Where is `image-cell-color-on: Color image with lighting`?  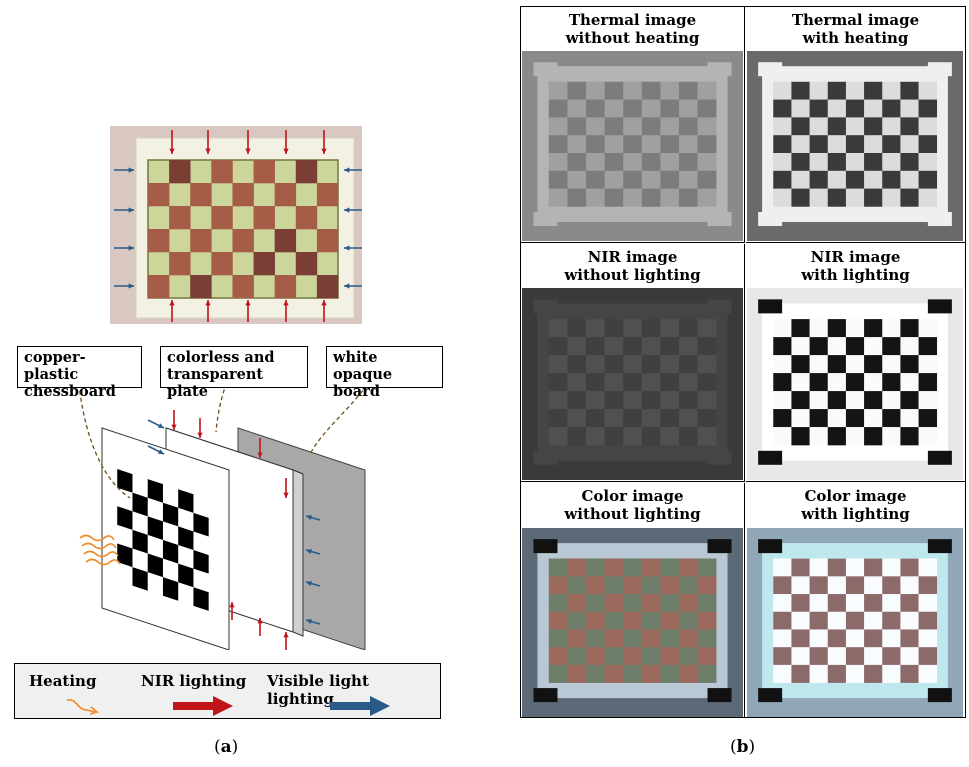
image-cell-color-on: Color image with lighting is located at coordinates (855, 600).